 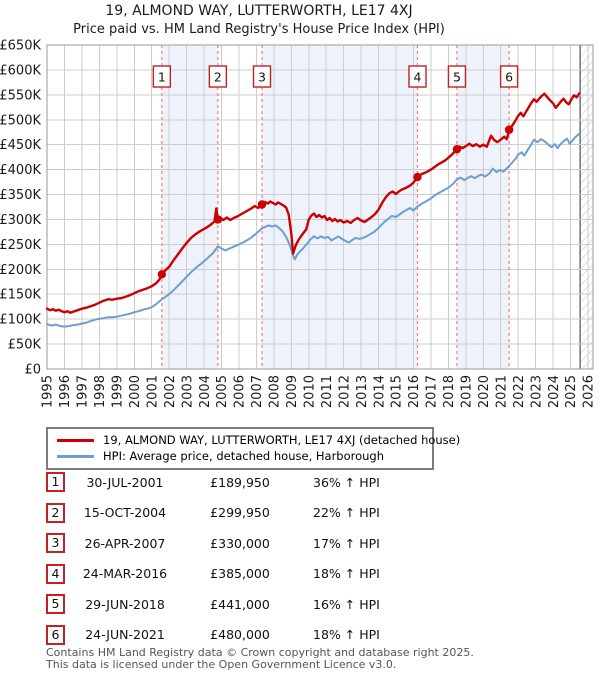 What do you see at coordinates (20, 245) in the screenshot?
I see `y-axis-label: £250K` at bounding box center [20, 245].